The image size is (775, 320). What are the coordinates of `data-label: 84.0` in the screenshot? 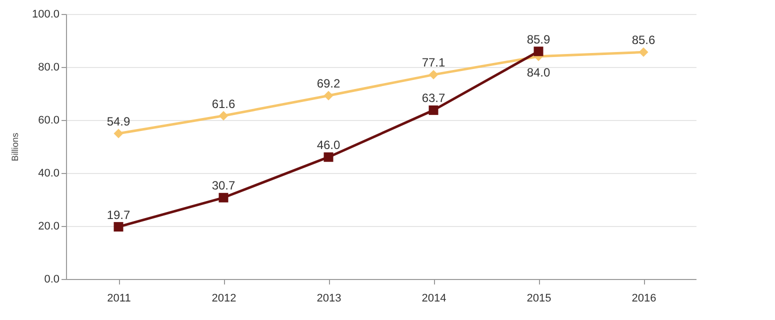 It's located at (538, 72).